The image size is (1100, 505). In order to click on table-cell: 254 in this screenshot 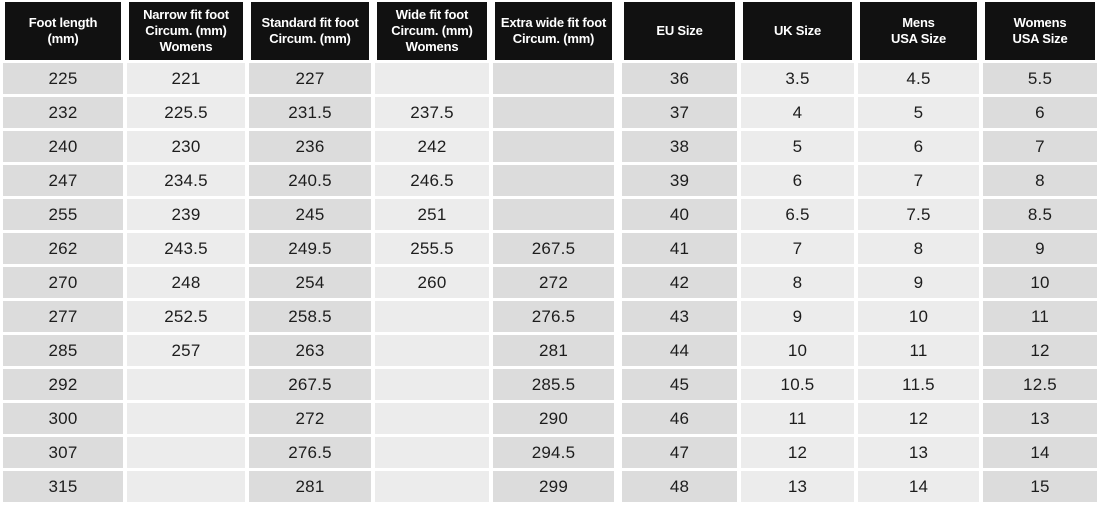, I will do `click(310, 282)`.